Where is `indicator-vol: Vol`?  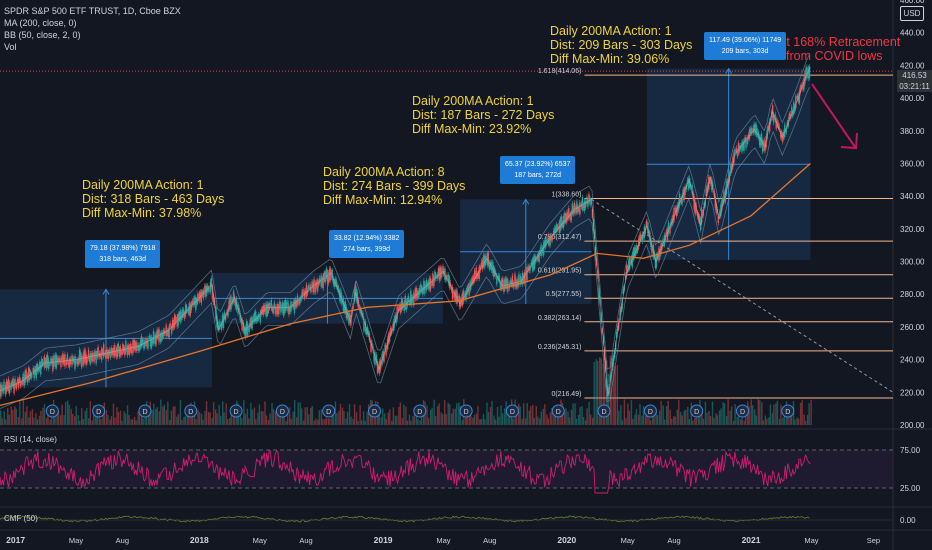
indicator-vol: Vol is located at coordinates (10, 47).